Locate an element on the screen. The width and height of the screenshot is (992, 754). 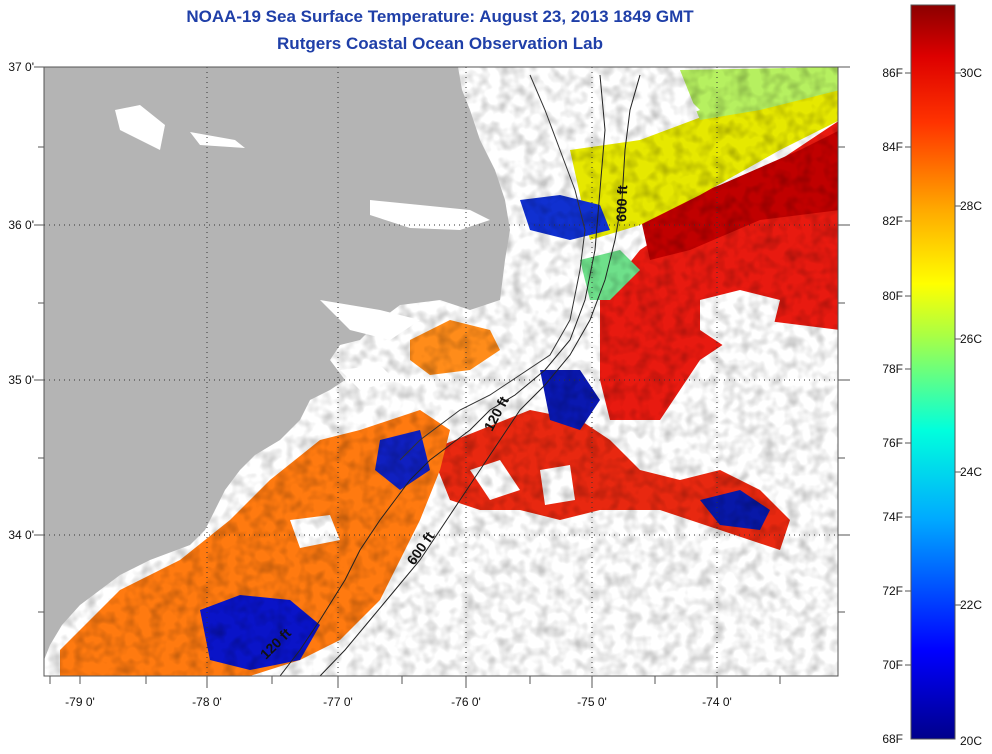
cb-f-86: 86F is located at coordinates (892, 73).